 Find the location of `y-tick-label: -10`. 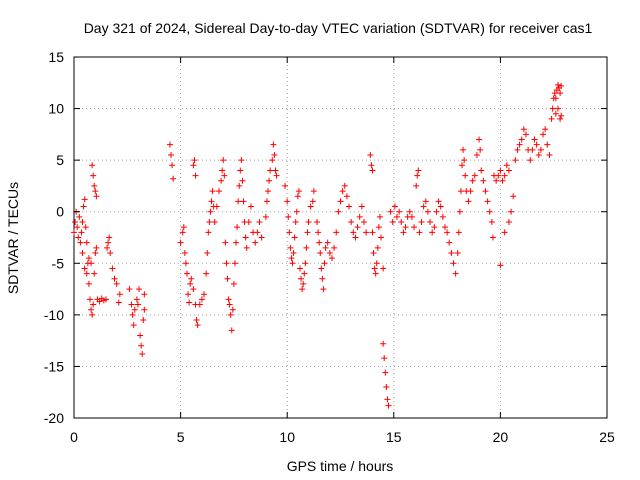

y-tick-label: -10 is located at coordinates (54, 315).